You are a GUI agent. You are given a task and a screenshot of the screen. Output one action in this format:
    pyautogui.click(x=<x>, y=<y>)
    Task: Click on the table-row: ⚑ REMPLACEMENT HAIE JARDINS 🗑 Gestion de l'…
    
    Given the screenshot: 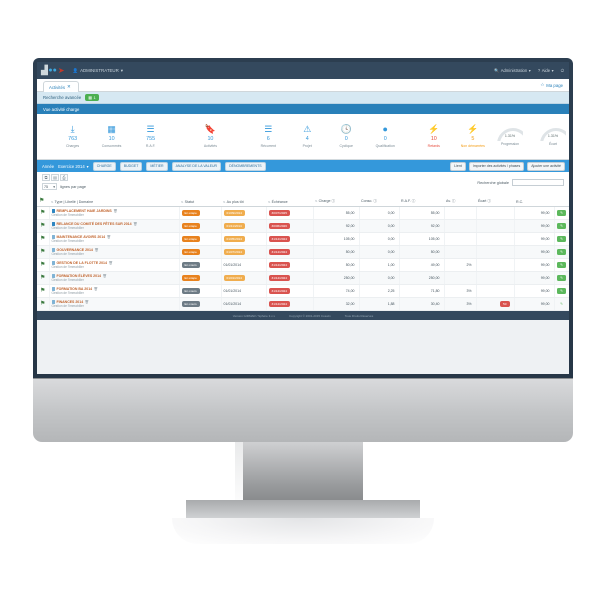 What is the action you would take?
    pyautogui.click(x=303, y=213)
    